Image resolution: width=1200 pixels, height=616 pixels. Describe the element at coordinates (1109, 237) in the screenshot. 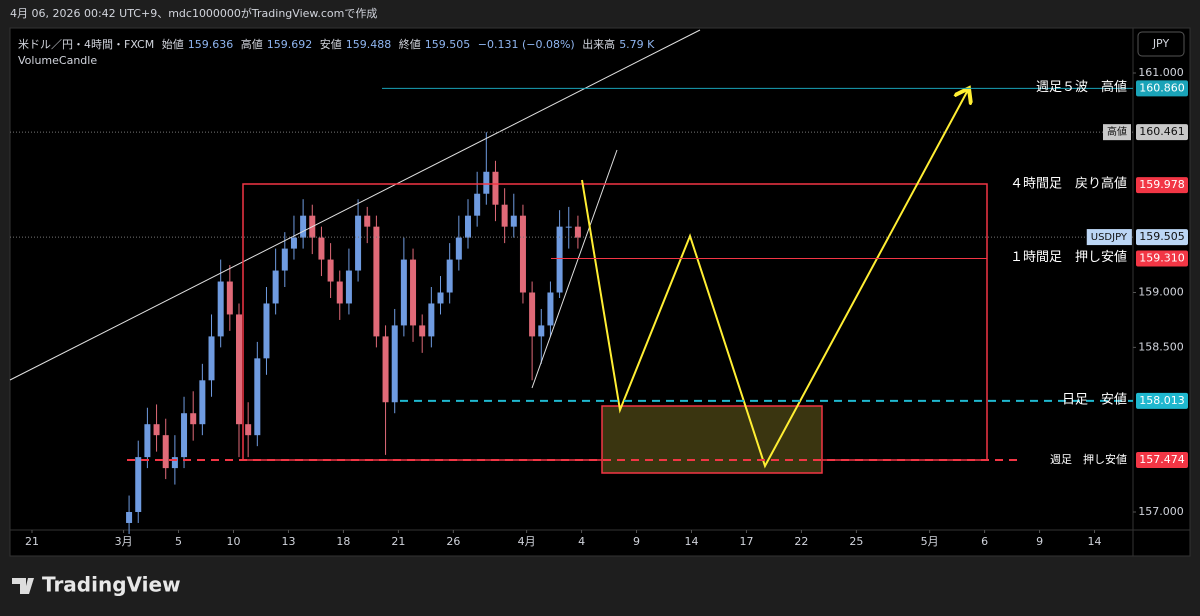

I see `level-name-tag: USDJPY` at that location.